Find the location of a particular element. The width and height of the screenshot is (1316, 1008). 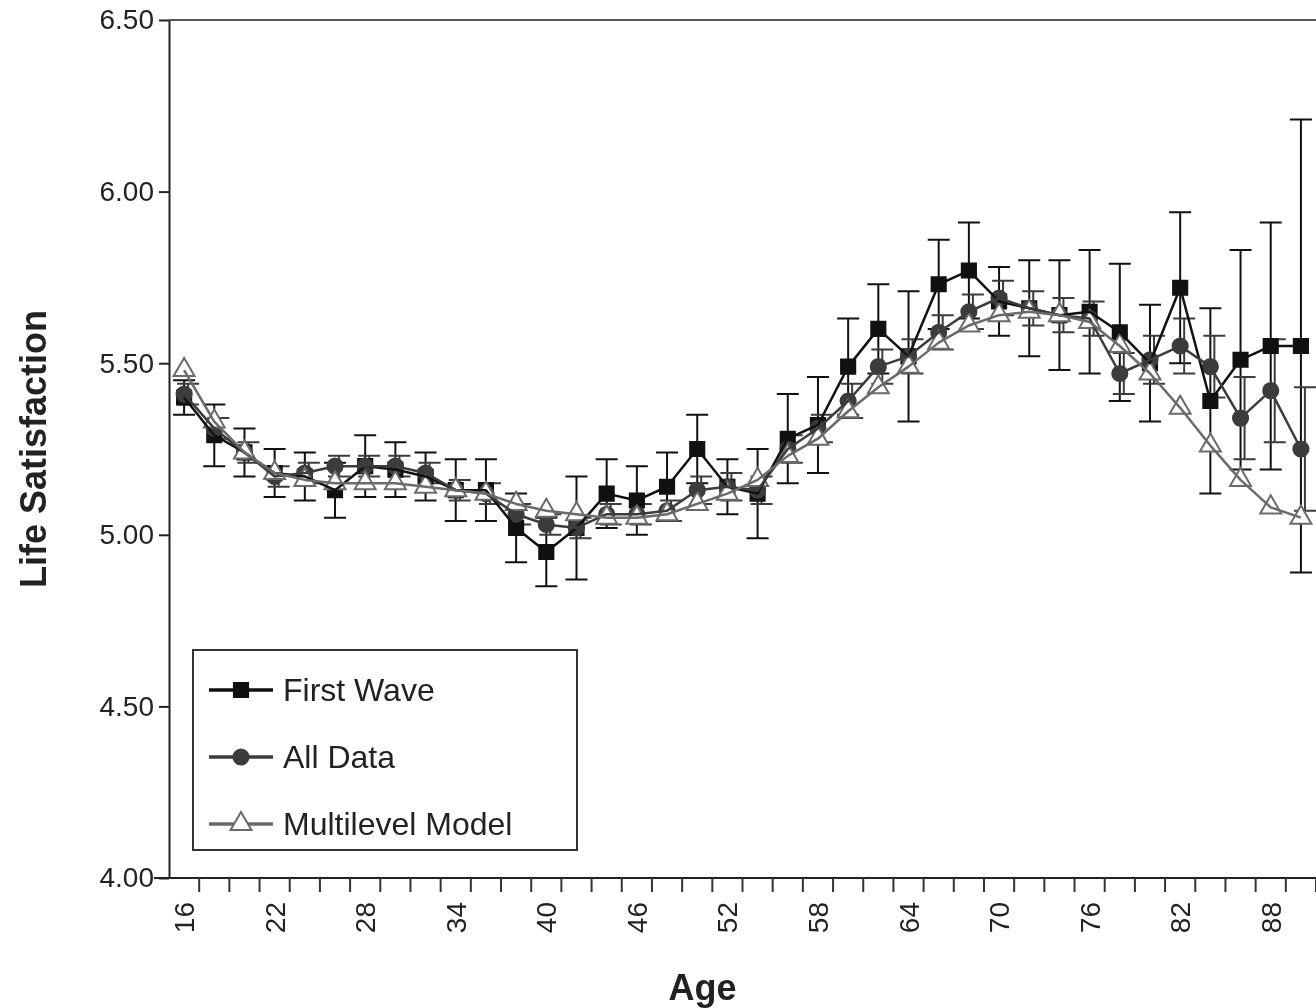

x-tick-label: 16 is located at coordinates (185, 918).